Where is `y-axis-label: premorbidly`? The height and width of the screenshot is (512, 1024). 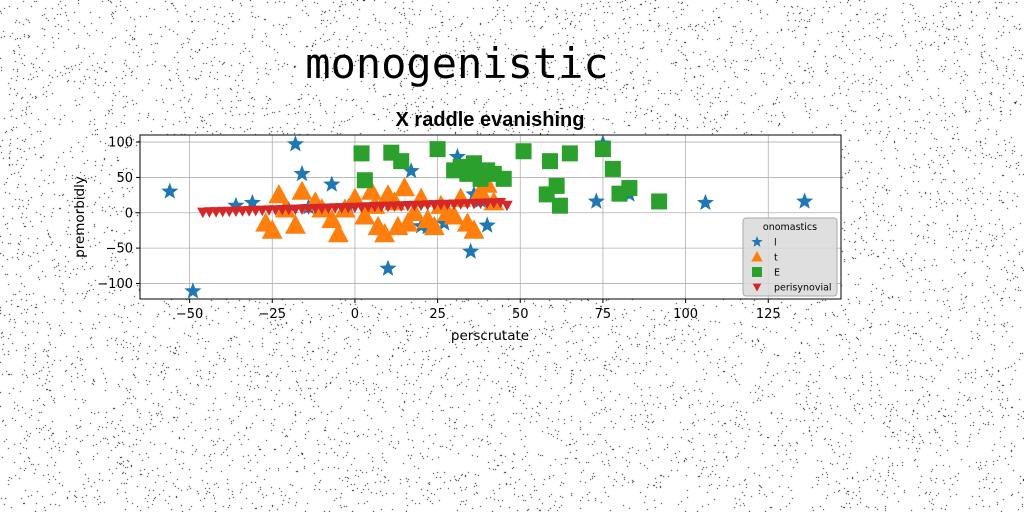 y-axis-label: premorbidly is located at coordinates (80, 217).